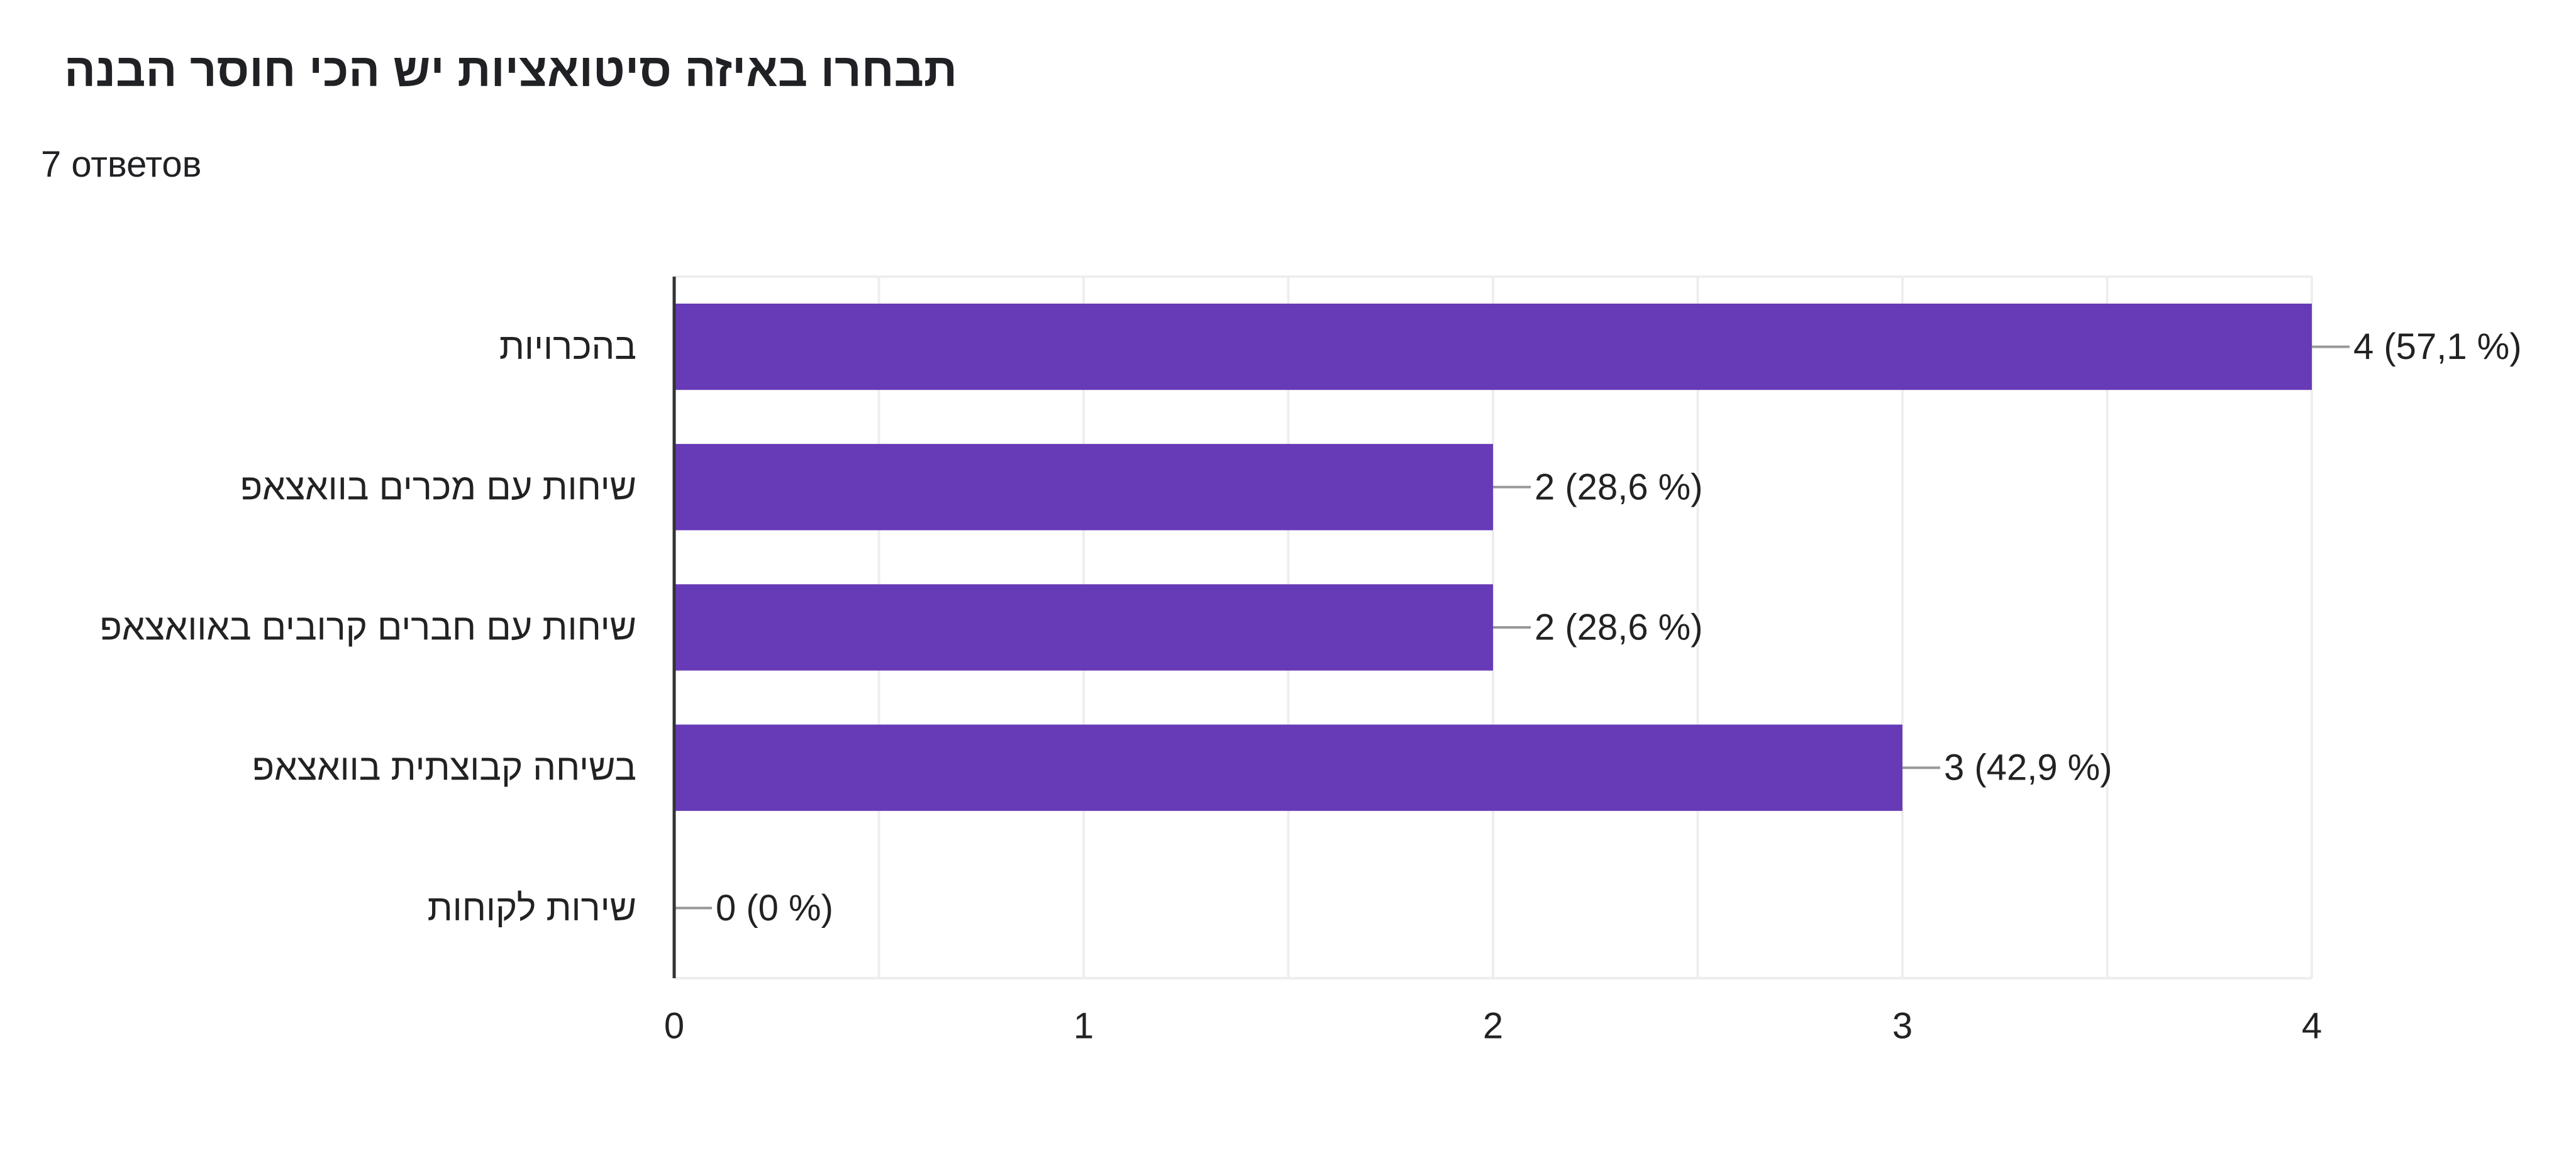 The width and height of the screenshot is (2576, 1158). What do you see at coordinates (444, 767) in the screenshot?
I see `category-label: בשיחה קבוצתית בוואצאפ` at bounding box center [444, 767].